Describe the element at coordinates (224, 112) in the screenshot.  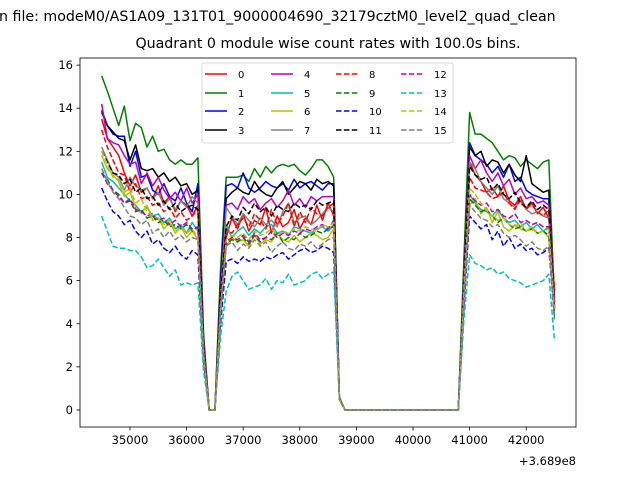
I see `legend-item-2: 2` at that location.